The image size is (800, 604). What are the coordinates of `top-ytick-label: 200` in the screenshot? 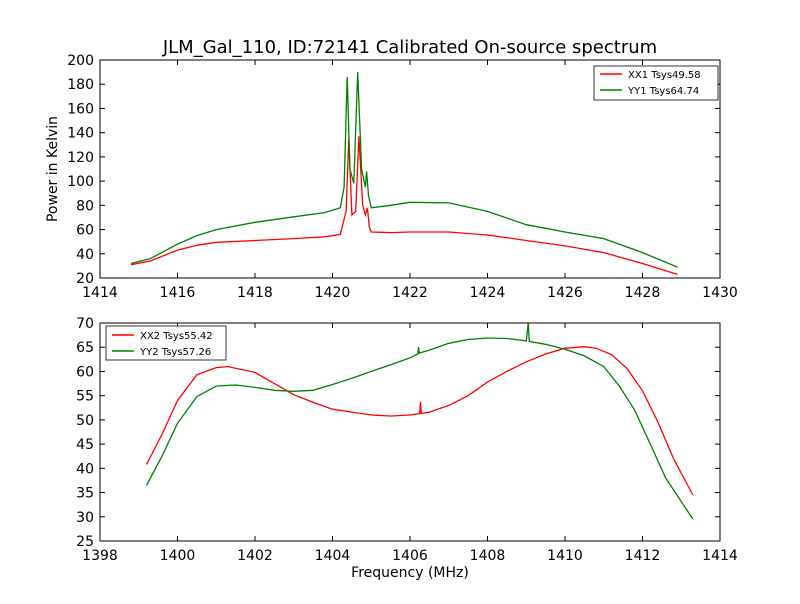 It's located at (80, 61).